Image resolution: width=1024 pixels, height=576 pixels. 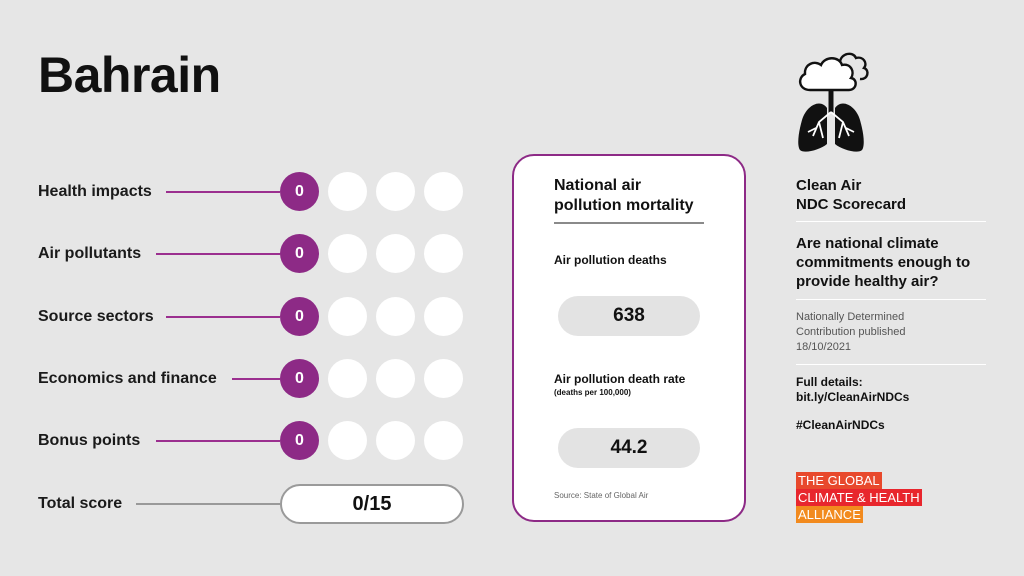 I want to click on criterion-label: Health impacts, so click(x=95, y=191).